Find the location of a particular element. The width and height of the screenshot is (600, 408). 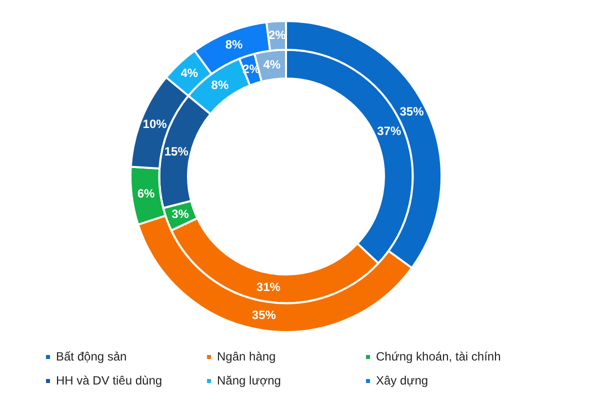

legend-label: HH và DV tiêu dùng is located at coordinates (109, 380).